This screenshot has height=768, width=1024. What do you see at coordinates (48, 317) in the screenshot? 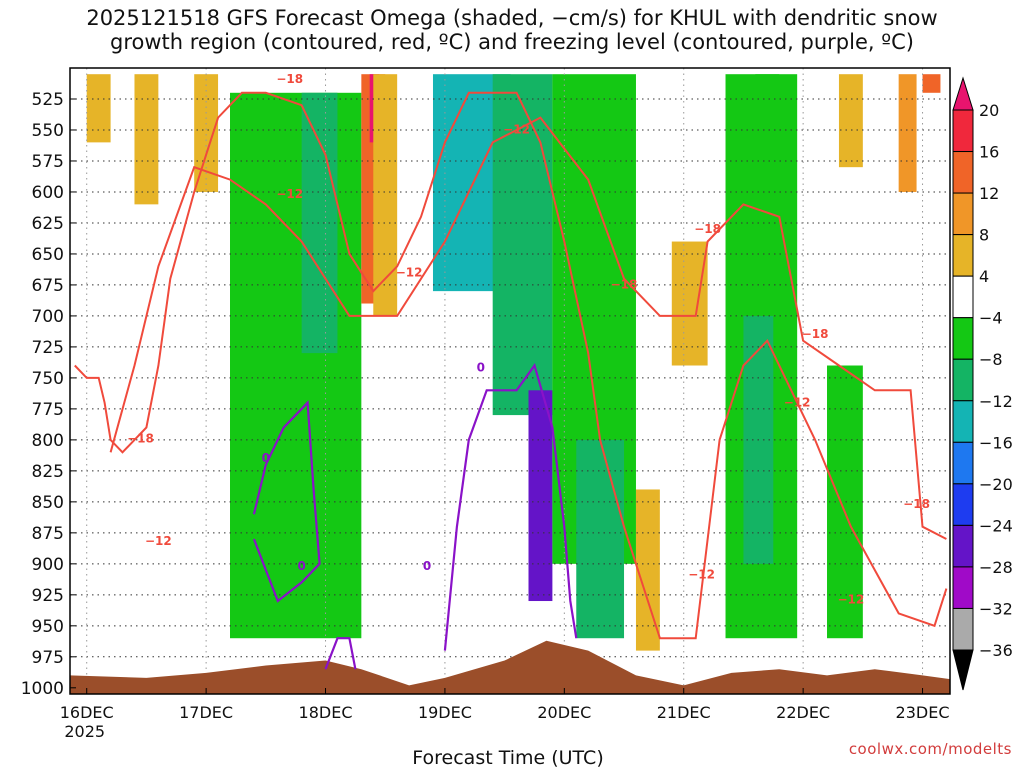
I see `y-tick-label-700: 700` at bounding box center [48, 317].